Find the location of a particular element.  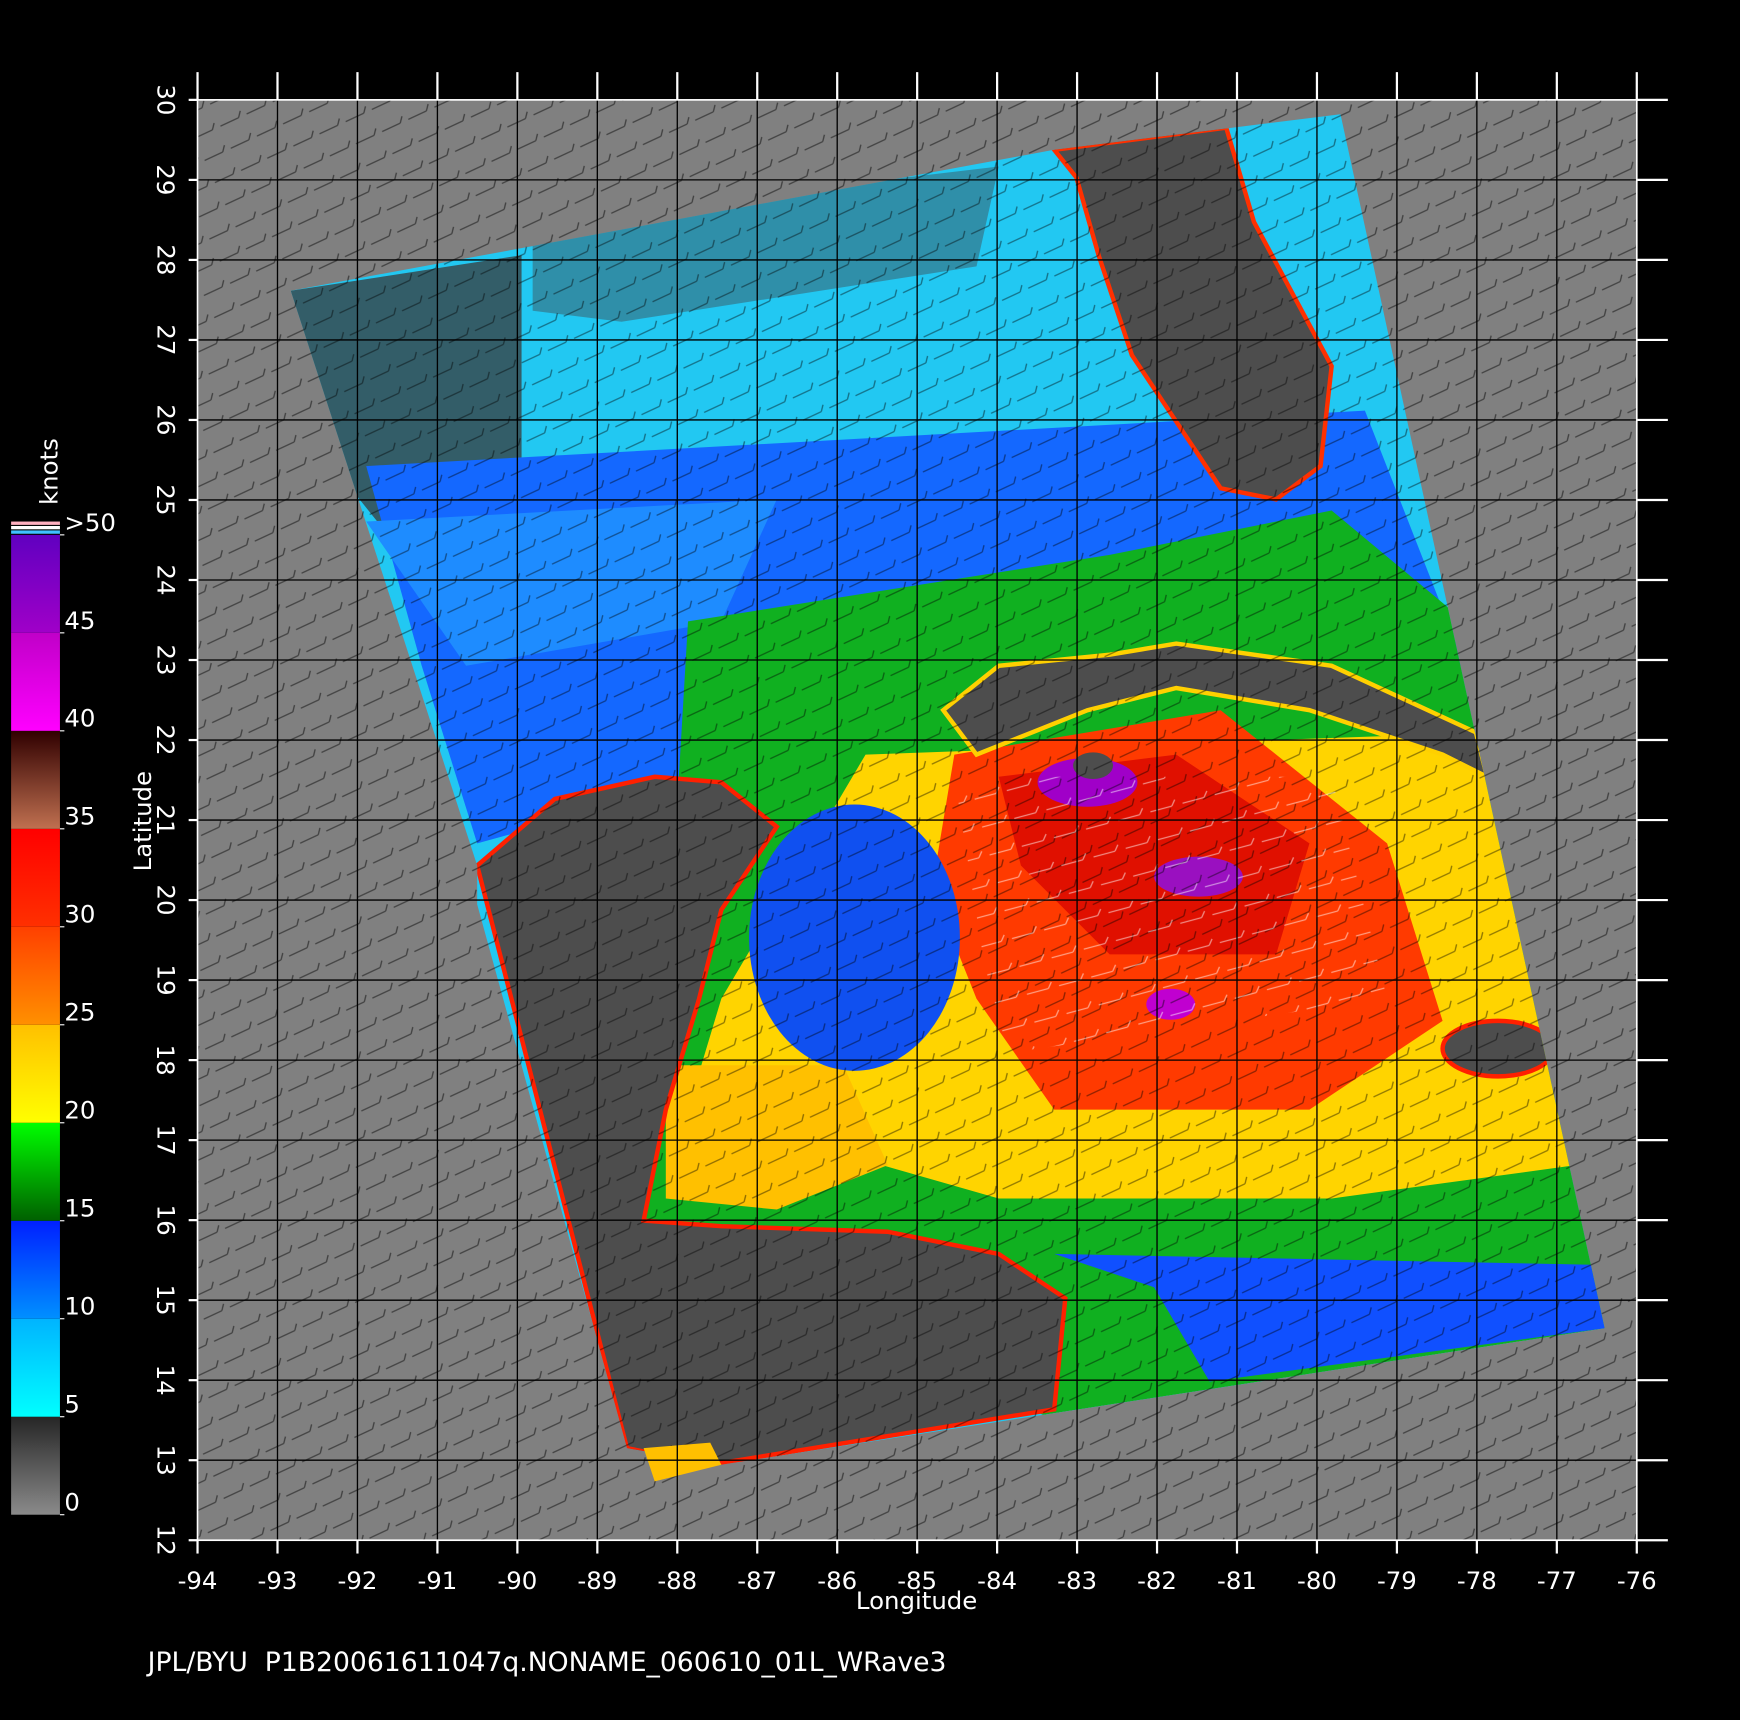

y-tick-label: 12 is located at coordinates (165, 1540).